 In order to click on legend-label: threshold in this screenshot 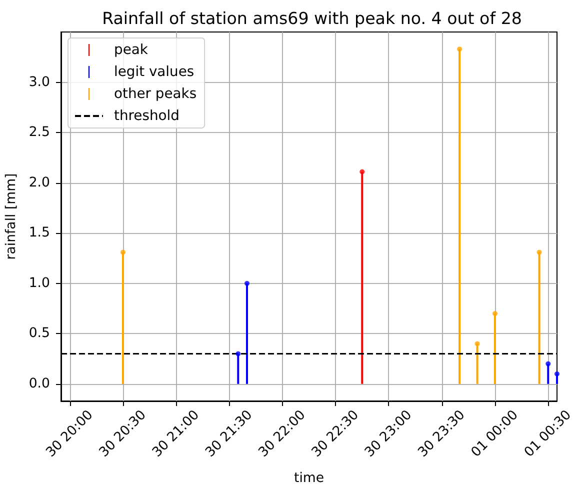, I will do `click(147, 116)`.